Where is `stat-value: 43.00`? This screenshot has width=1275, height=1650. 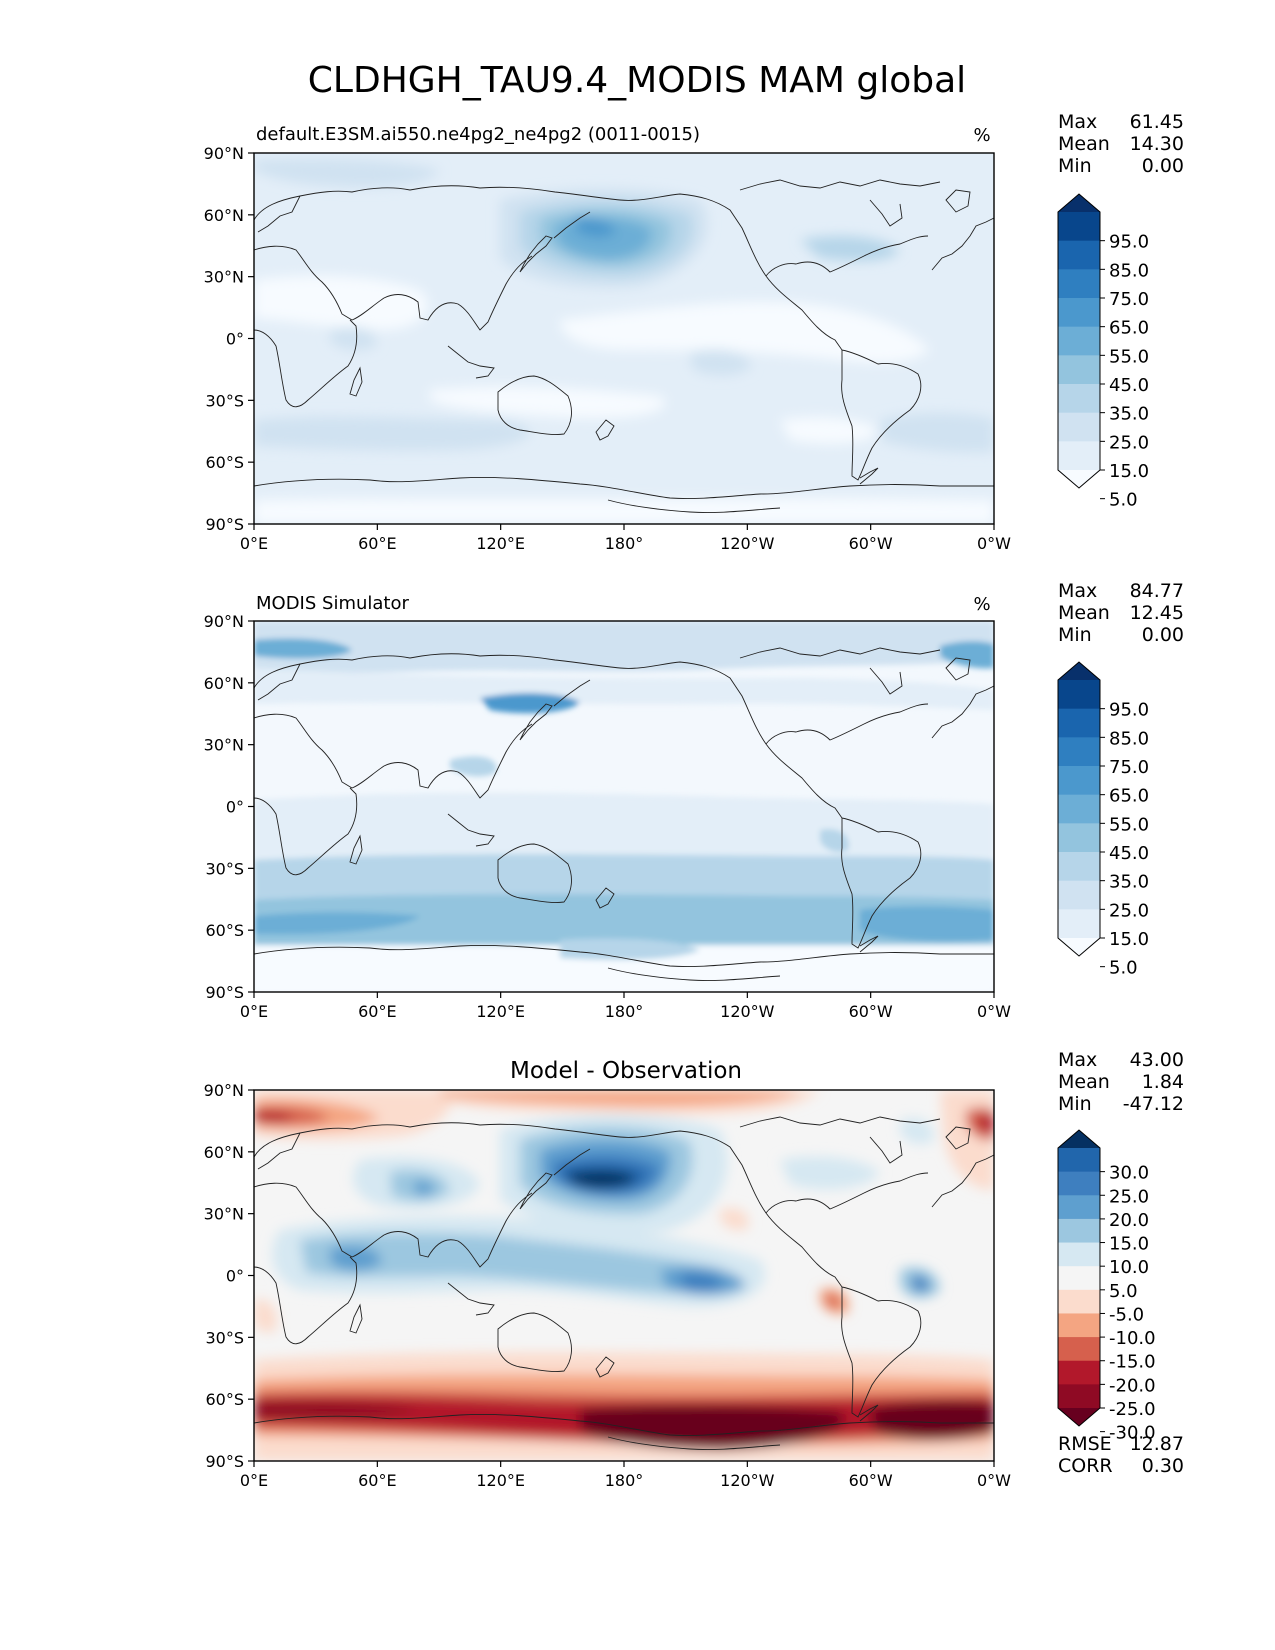
stat-value: 43.00 is located at coordinates (1157, 1060).